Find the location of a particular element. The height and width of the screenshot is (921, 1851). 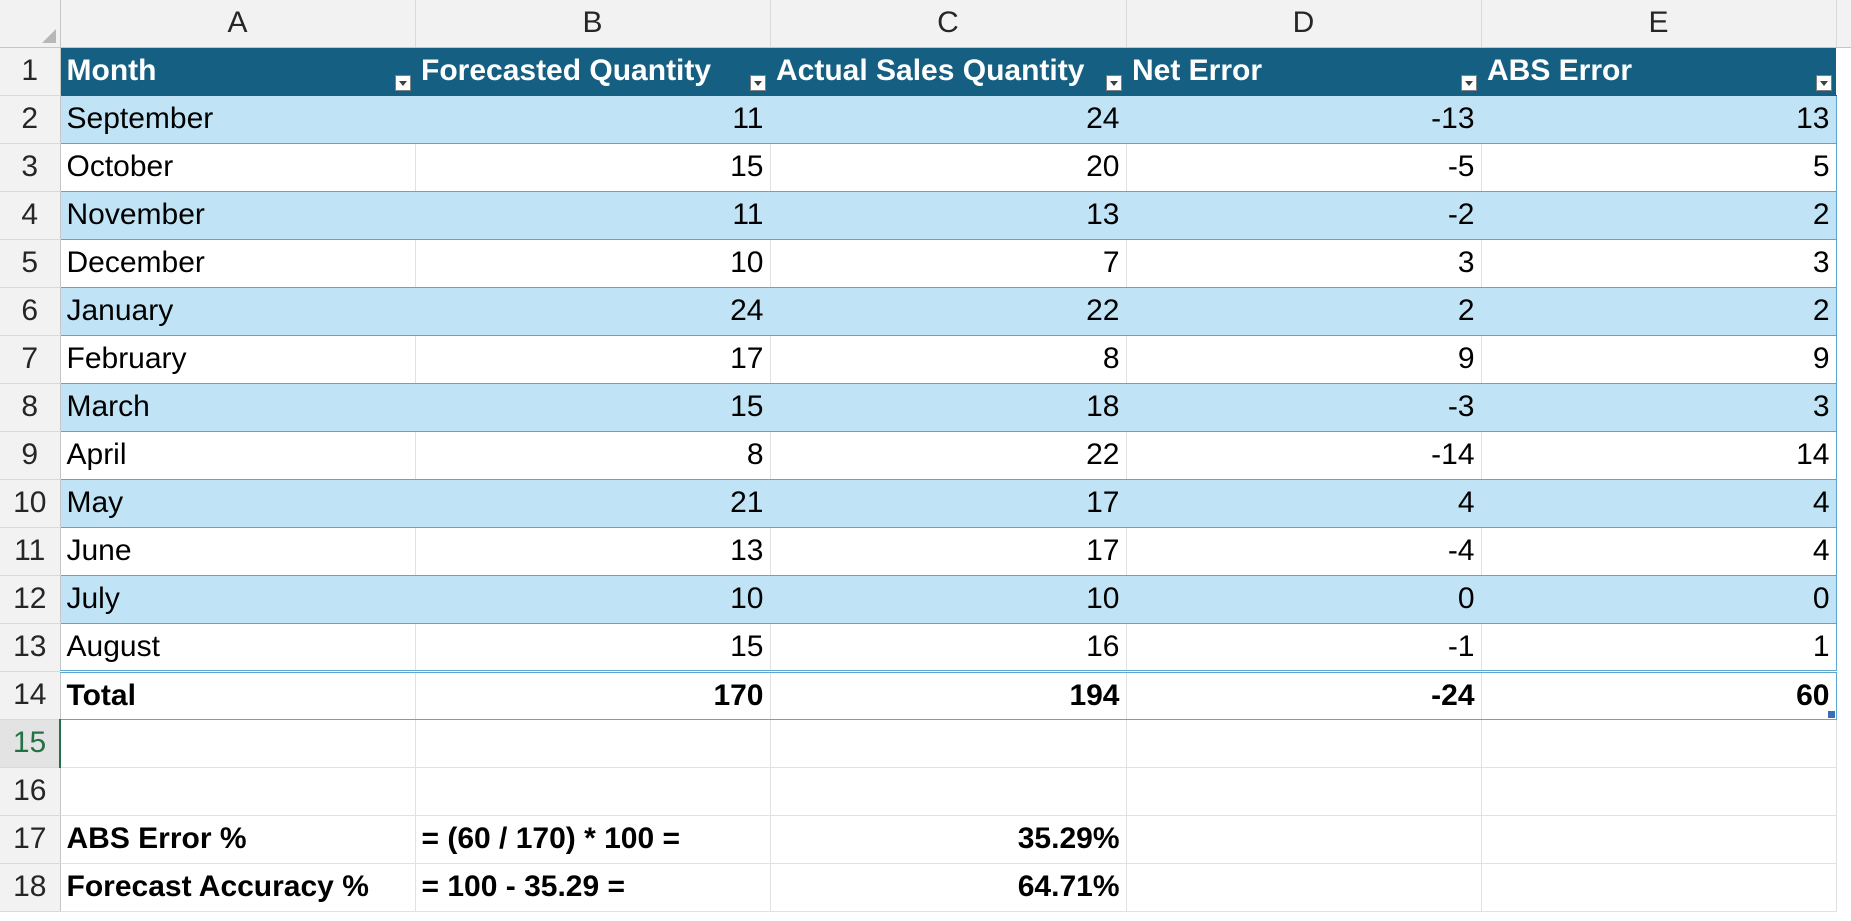

row-header-1: 1 is located at coordinates (30, 71).